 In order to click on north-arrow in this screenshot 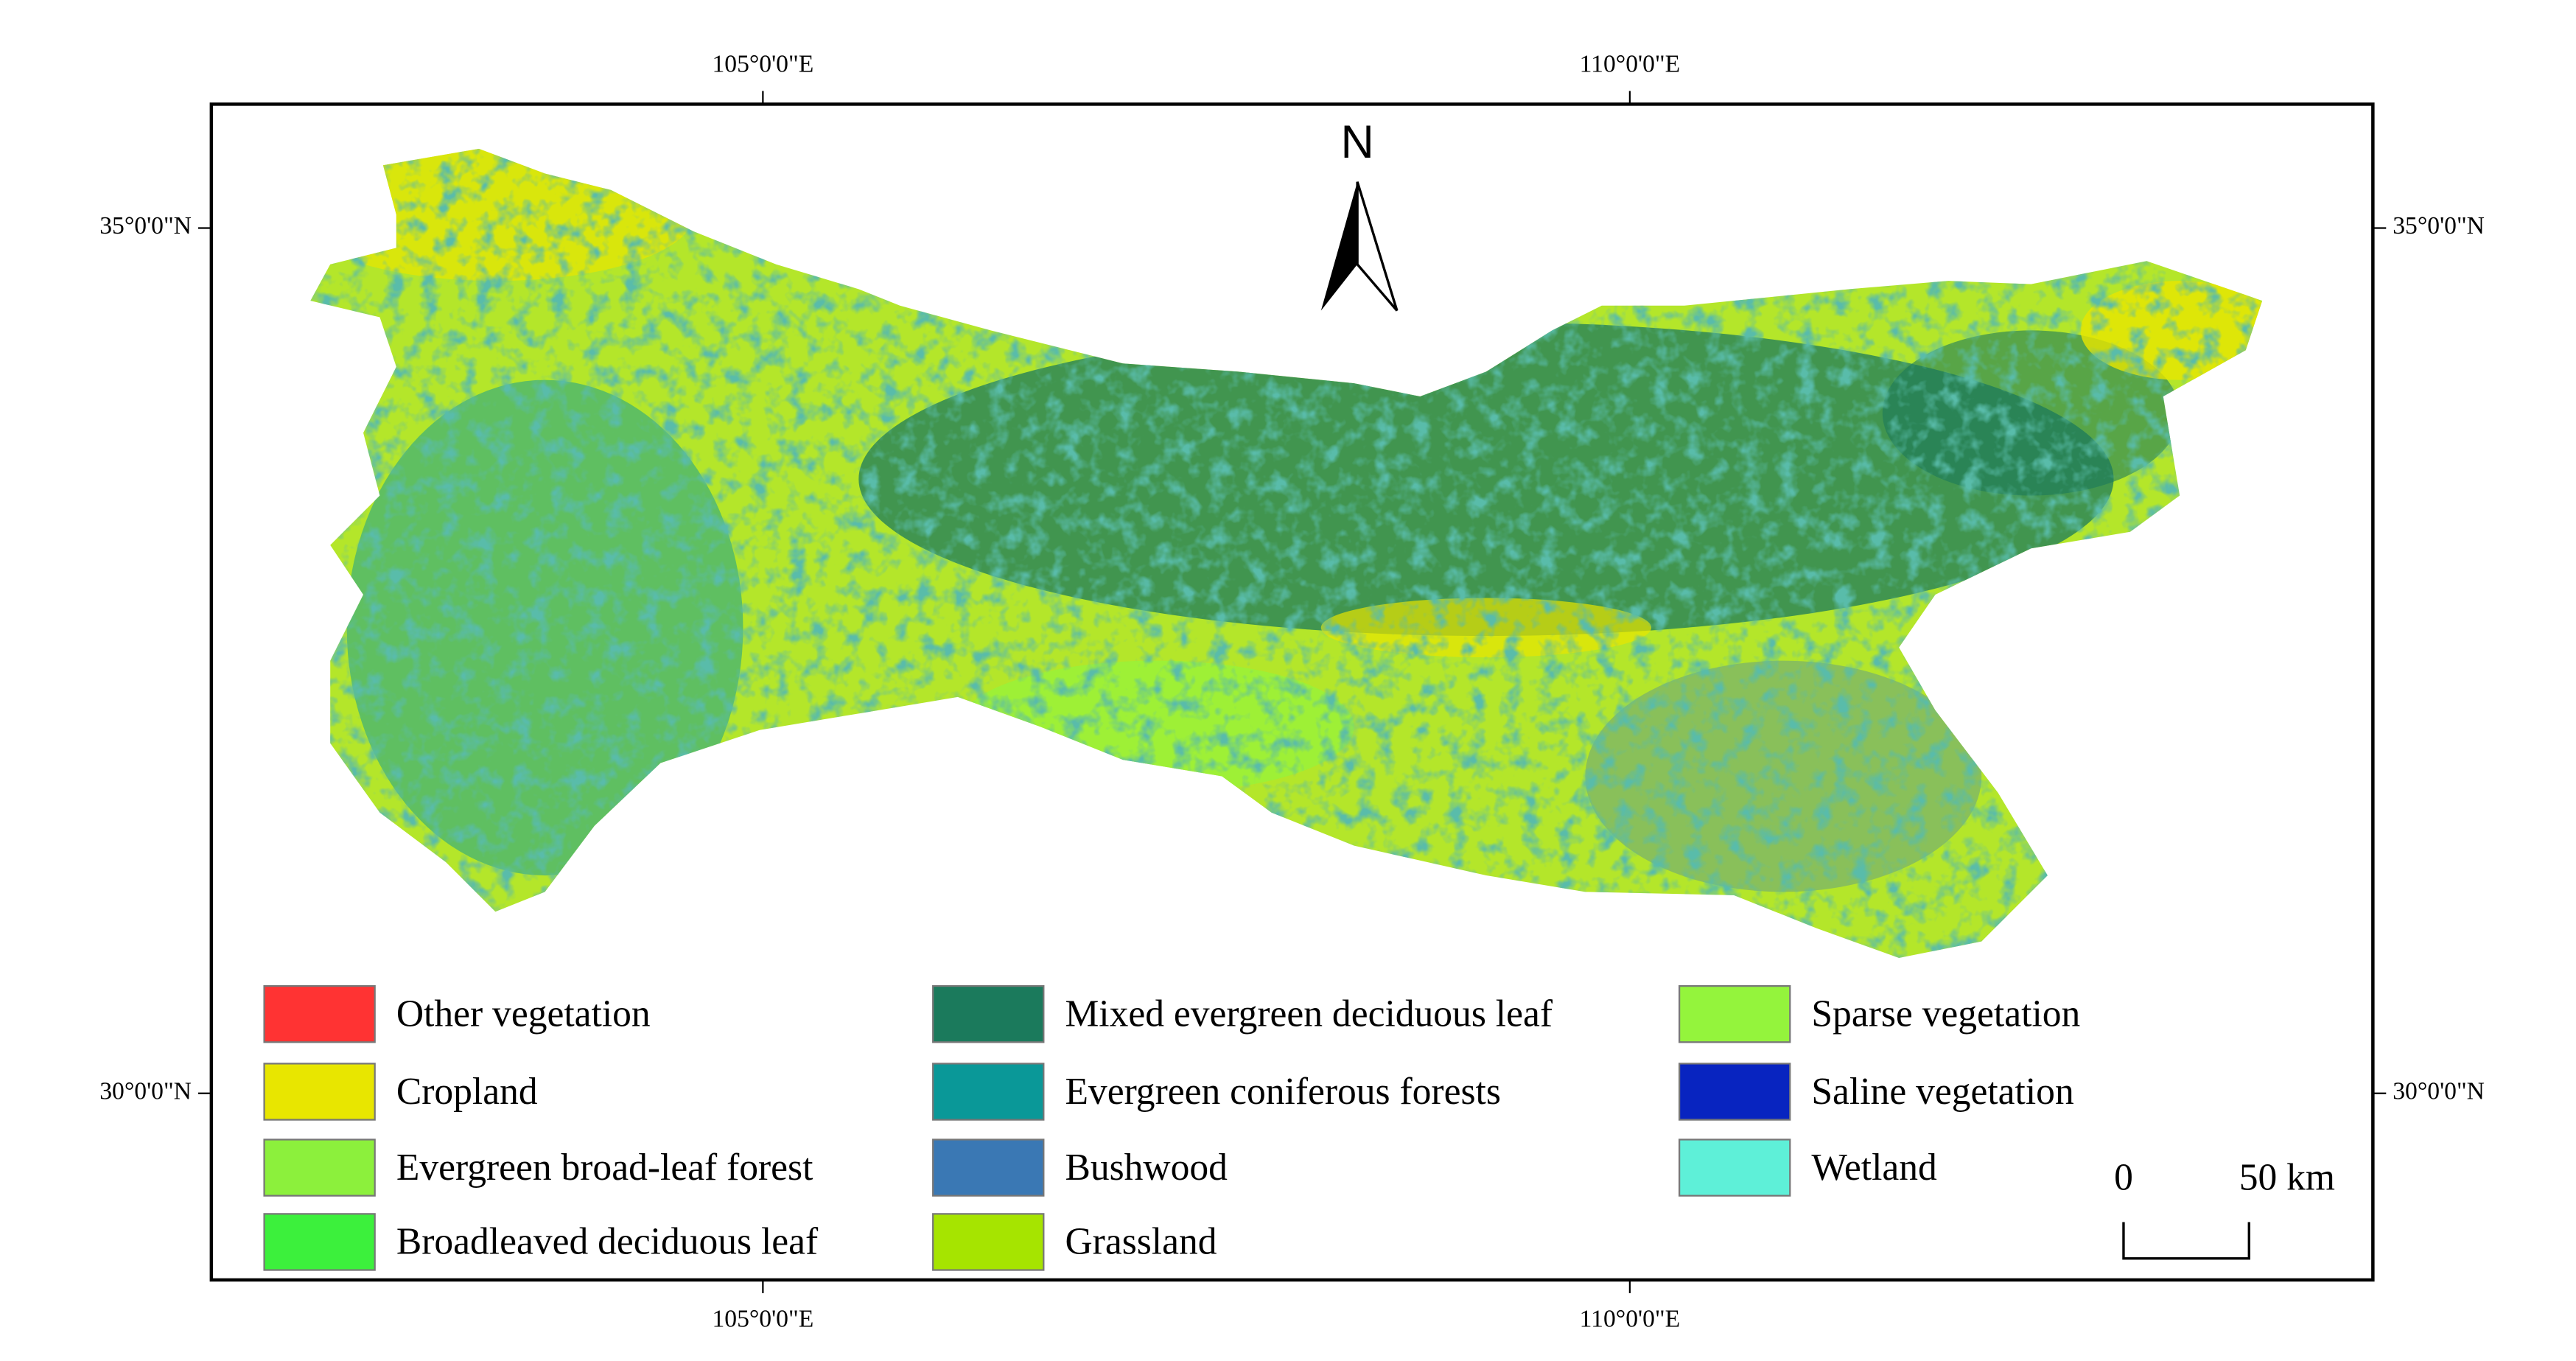, I will do `click(1359, 247)`.